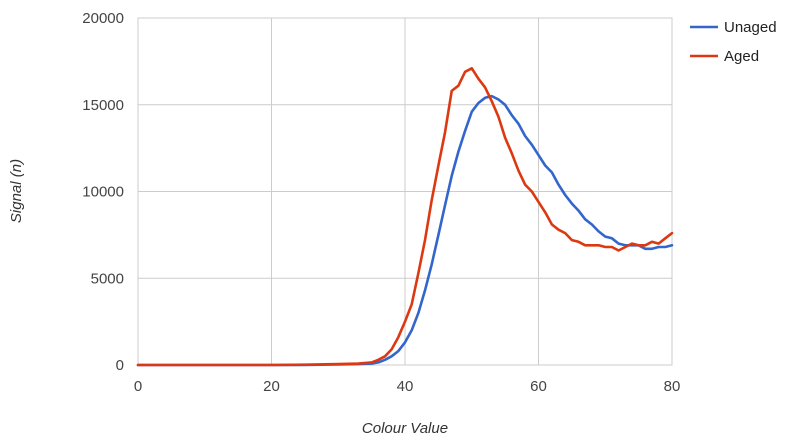 This screenshot has height=442, width=800. Describe the element at coordinates (103, 105) in the screenshot. I see `y-tick-label: 15000` at that location.